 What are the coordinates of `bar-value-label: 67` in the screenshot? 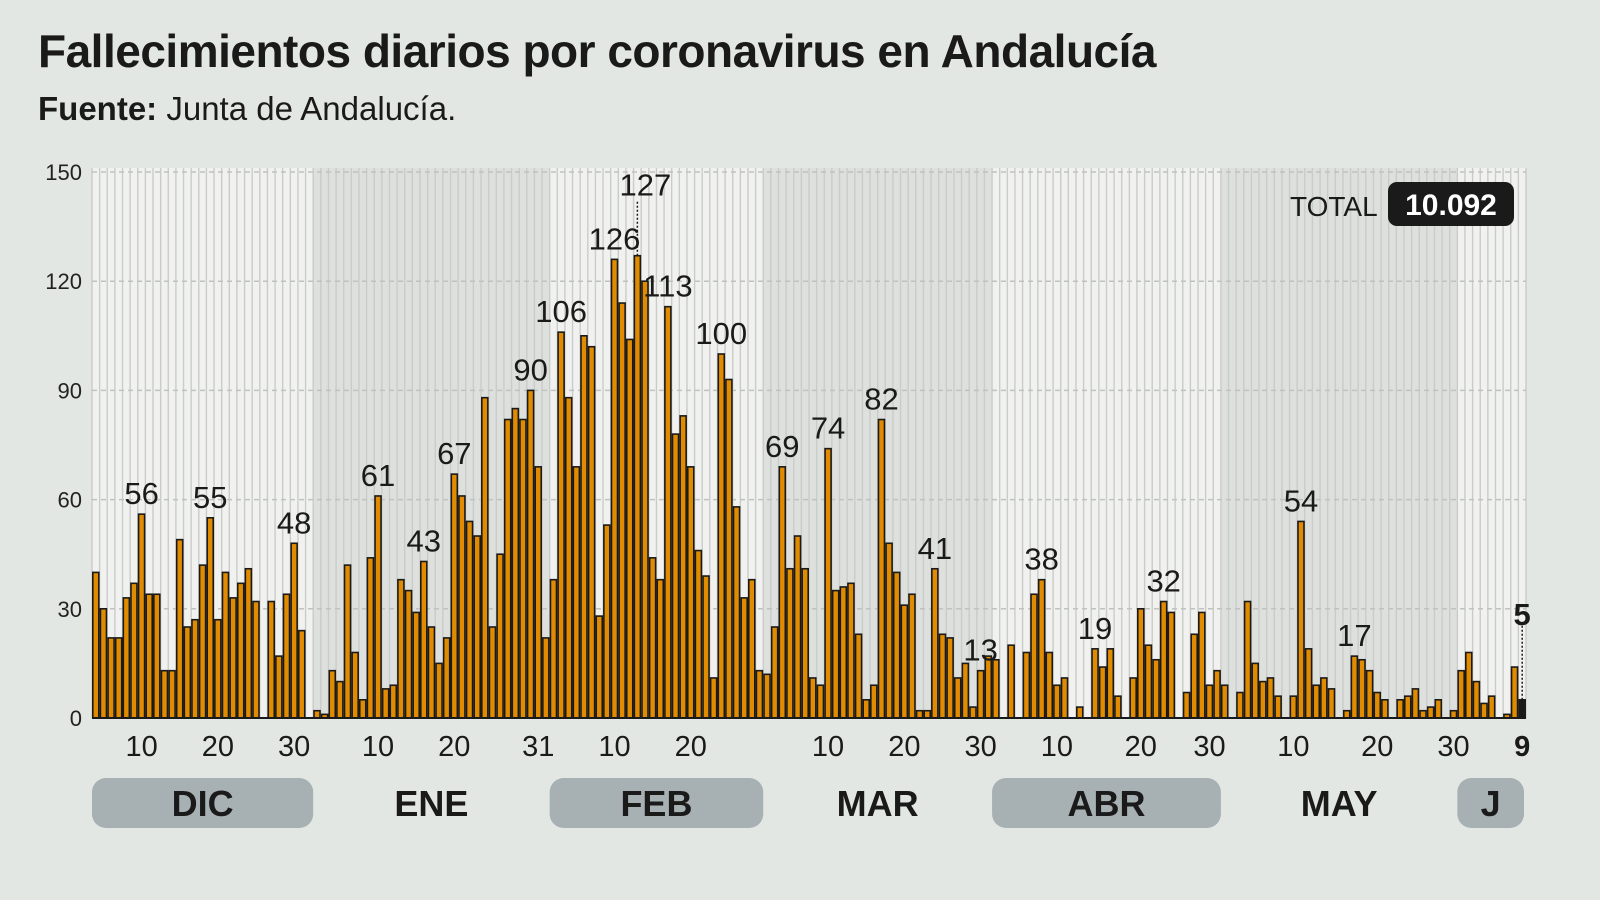 It's located at (454, 453).